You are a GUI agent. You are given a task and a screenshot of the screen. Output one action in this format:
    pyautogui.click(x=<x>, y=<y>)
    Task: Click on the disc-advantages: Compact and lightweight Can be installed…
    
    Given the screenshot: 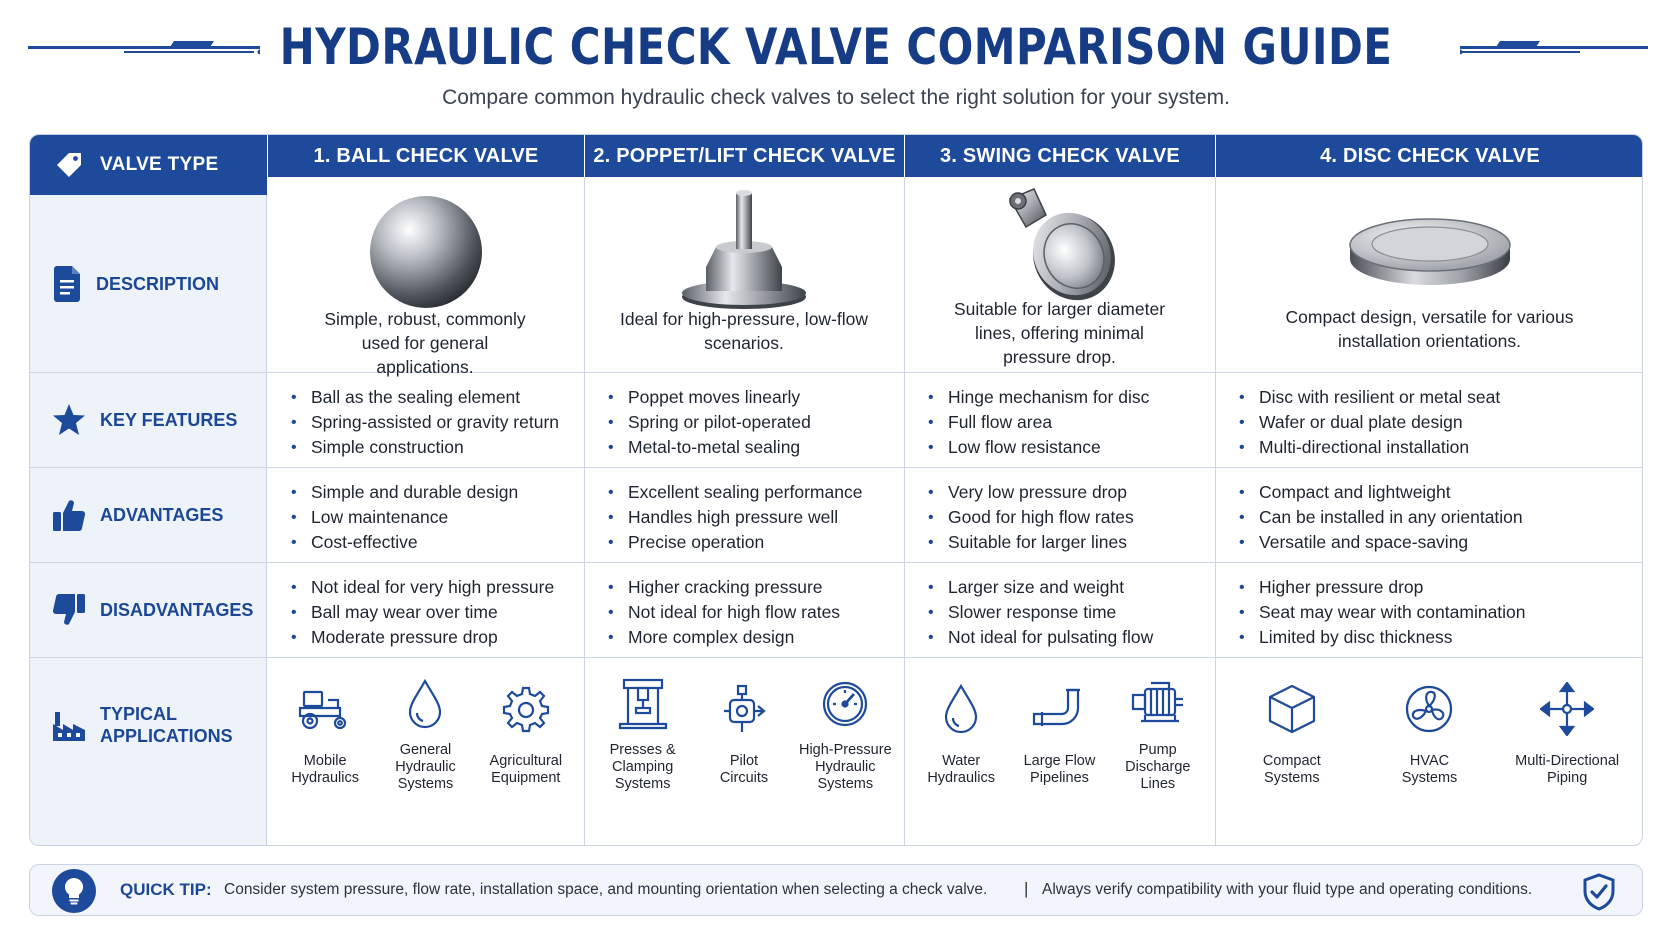 What is the action you would take?
    pyautogui.click(x=1435, y=517)
    